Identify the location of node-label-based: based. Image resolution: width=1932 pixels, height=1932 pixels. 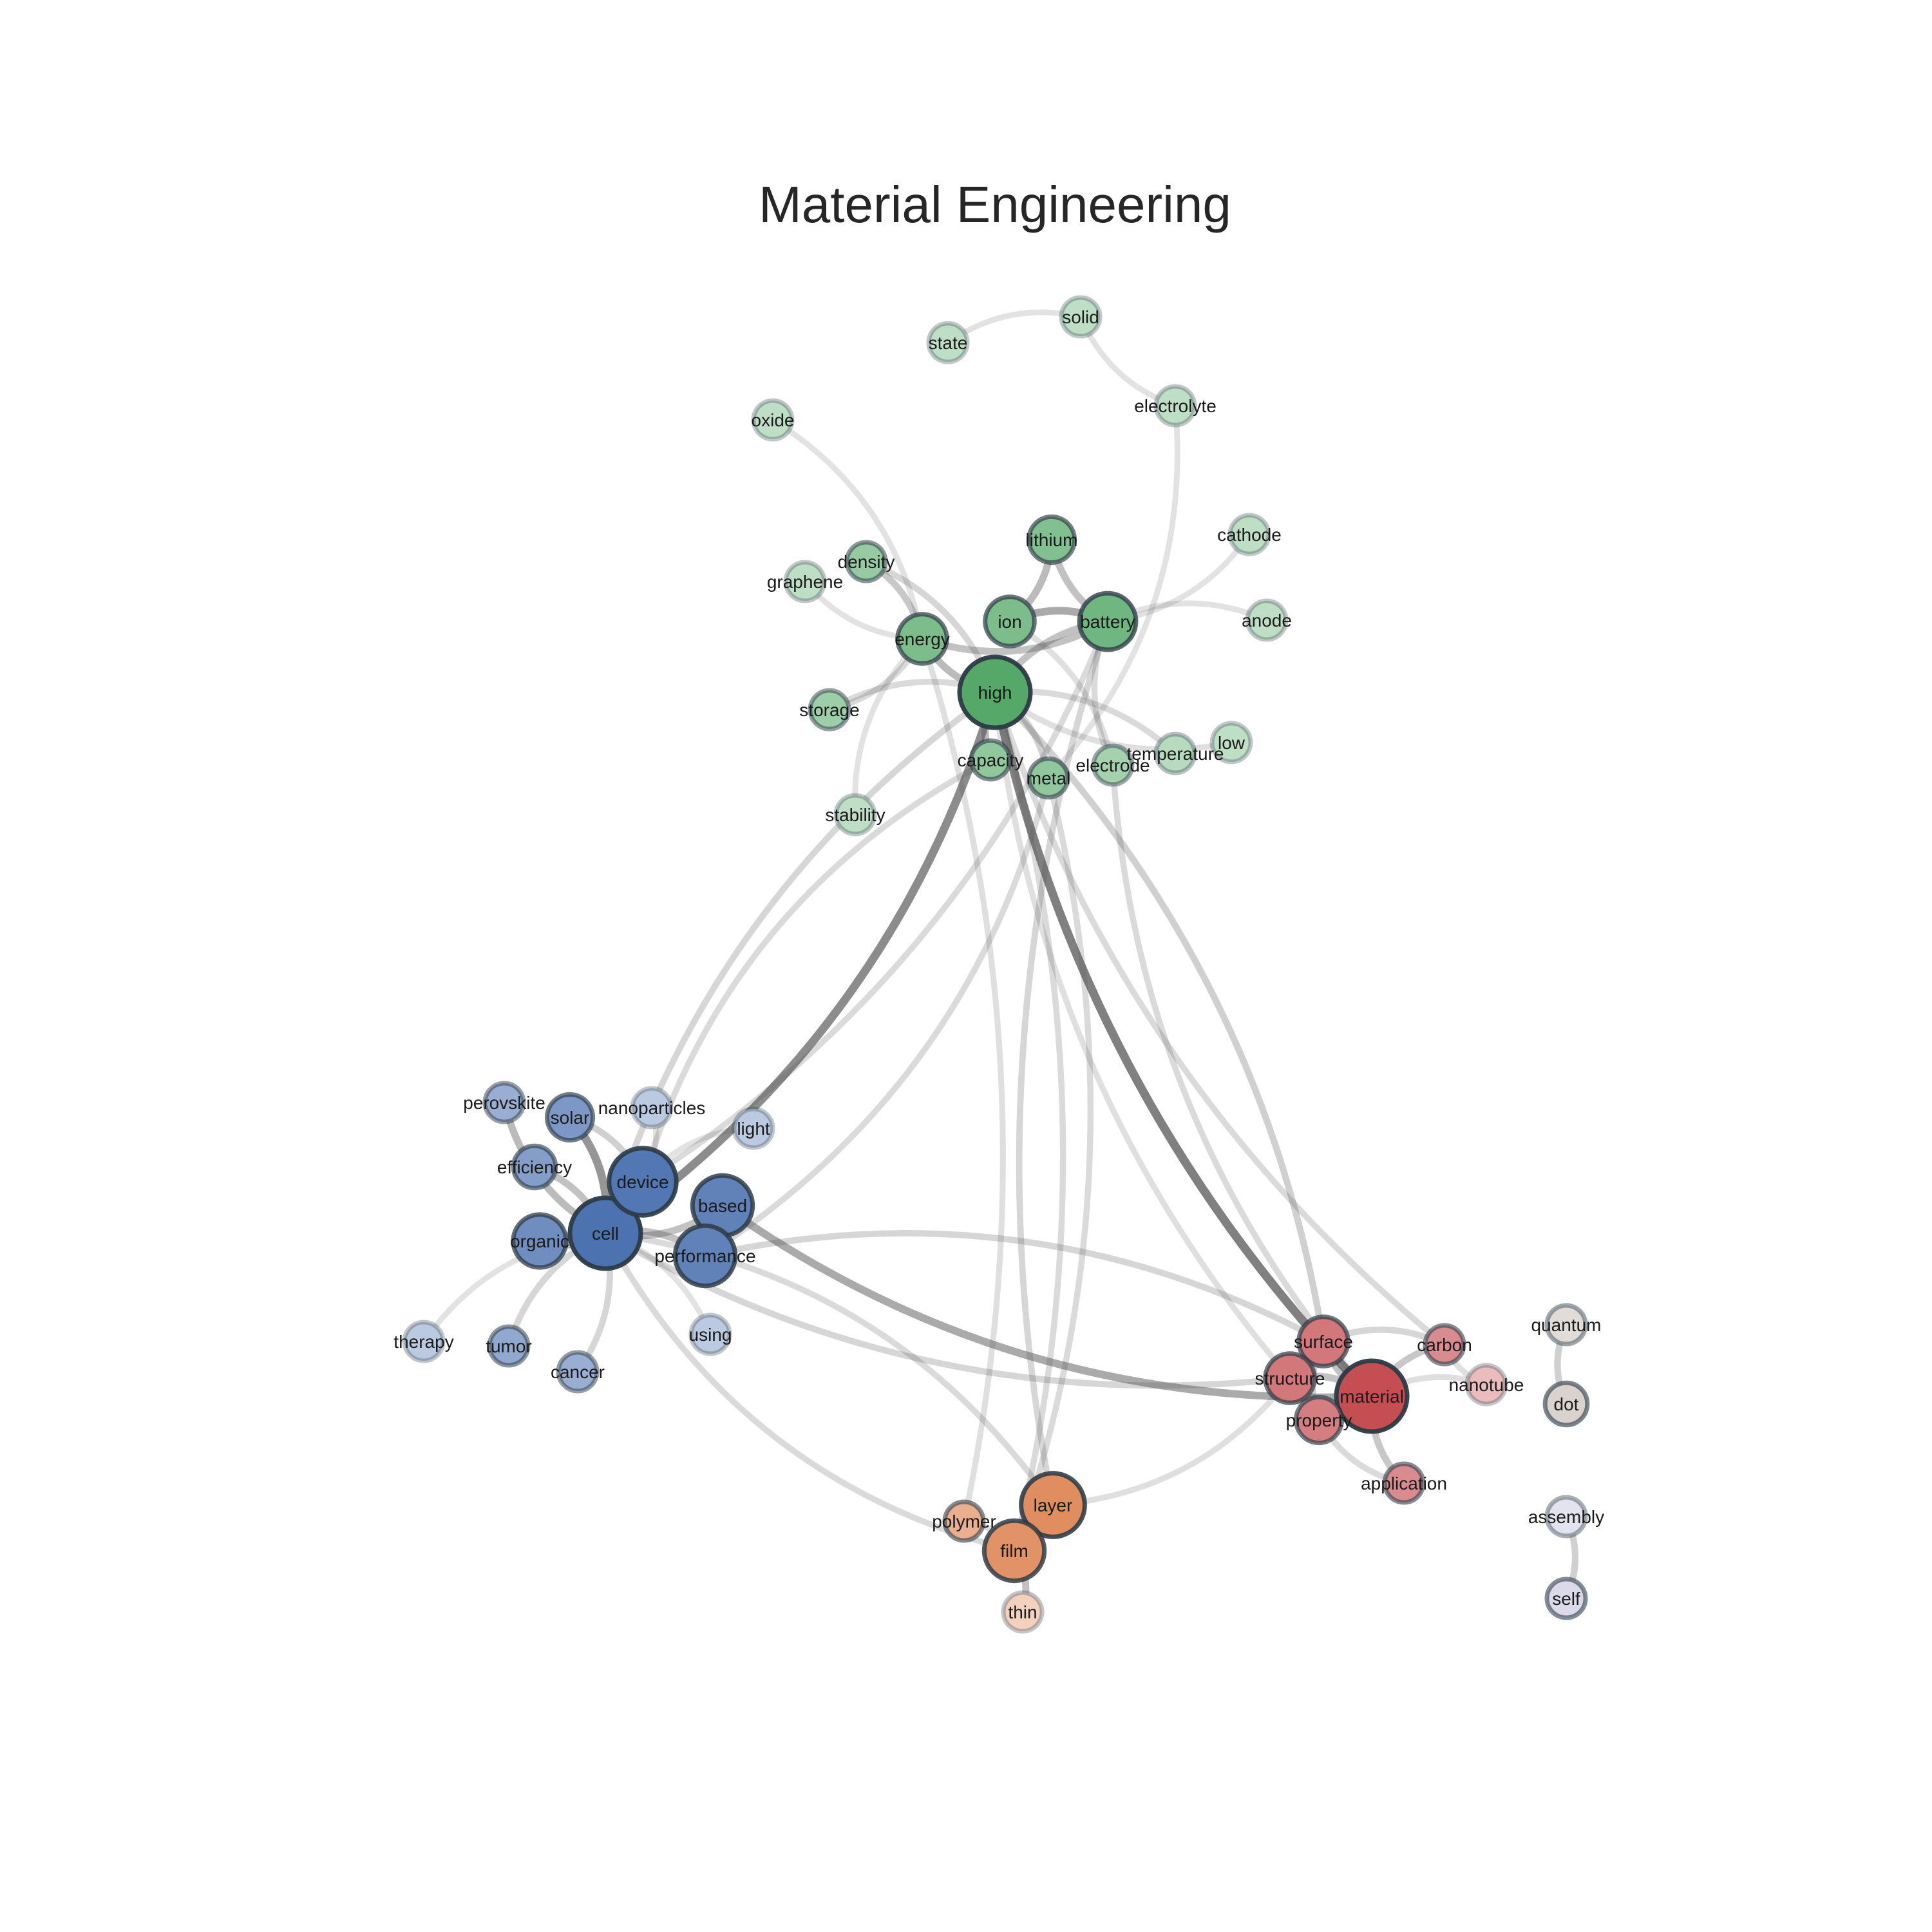
(722, 1206).